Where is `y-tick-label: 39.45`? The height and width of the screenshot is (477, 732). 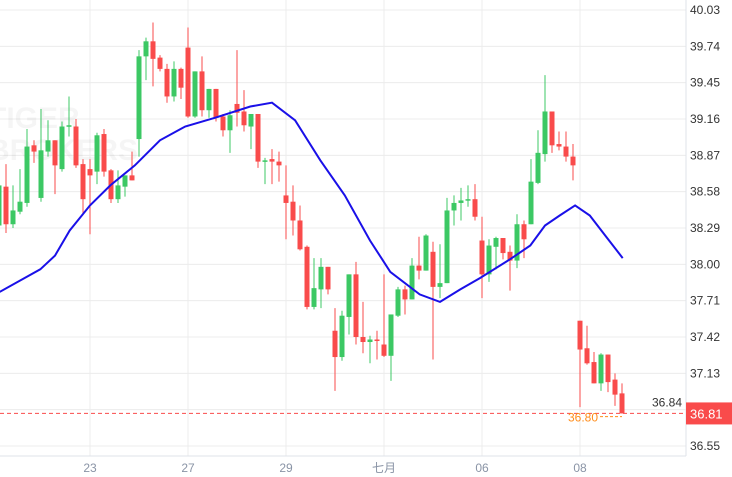
y-tick-label: 39.45 is located at coordinates (705, 83).